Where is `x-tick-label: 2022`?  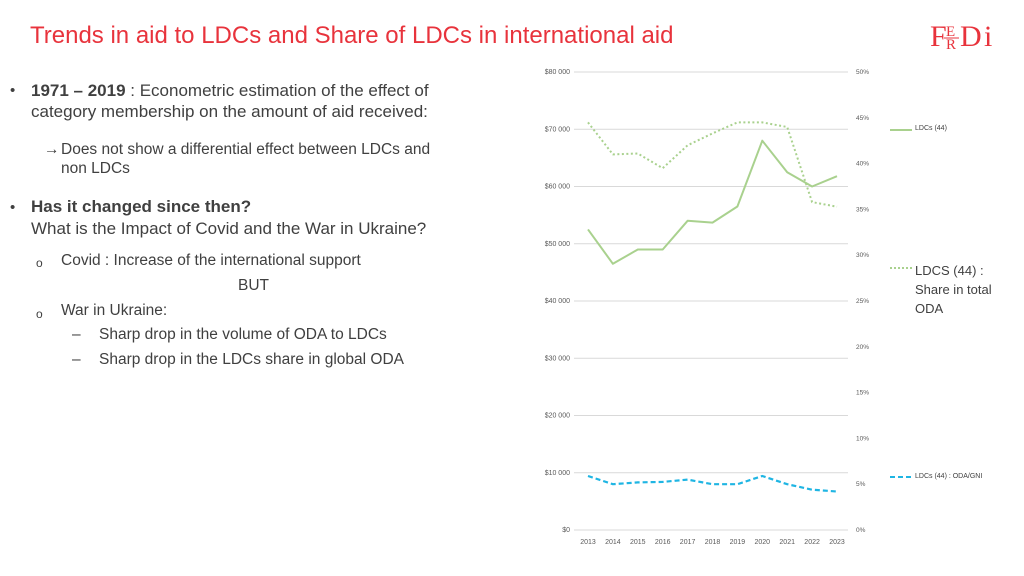 x-tick-label: 2022 is located at coordinates (812, 542).